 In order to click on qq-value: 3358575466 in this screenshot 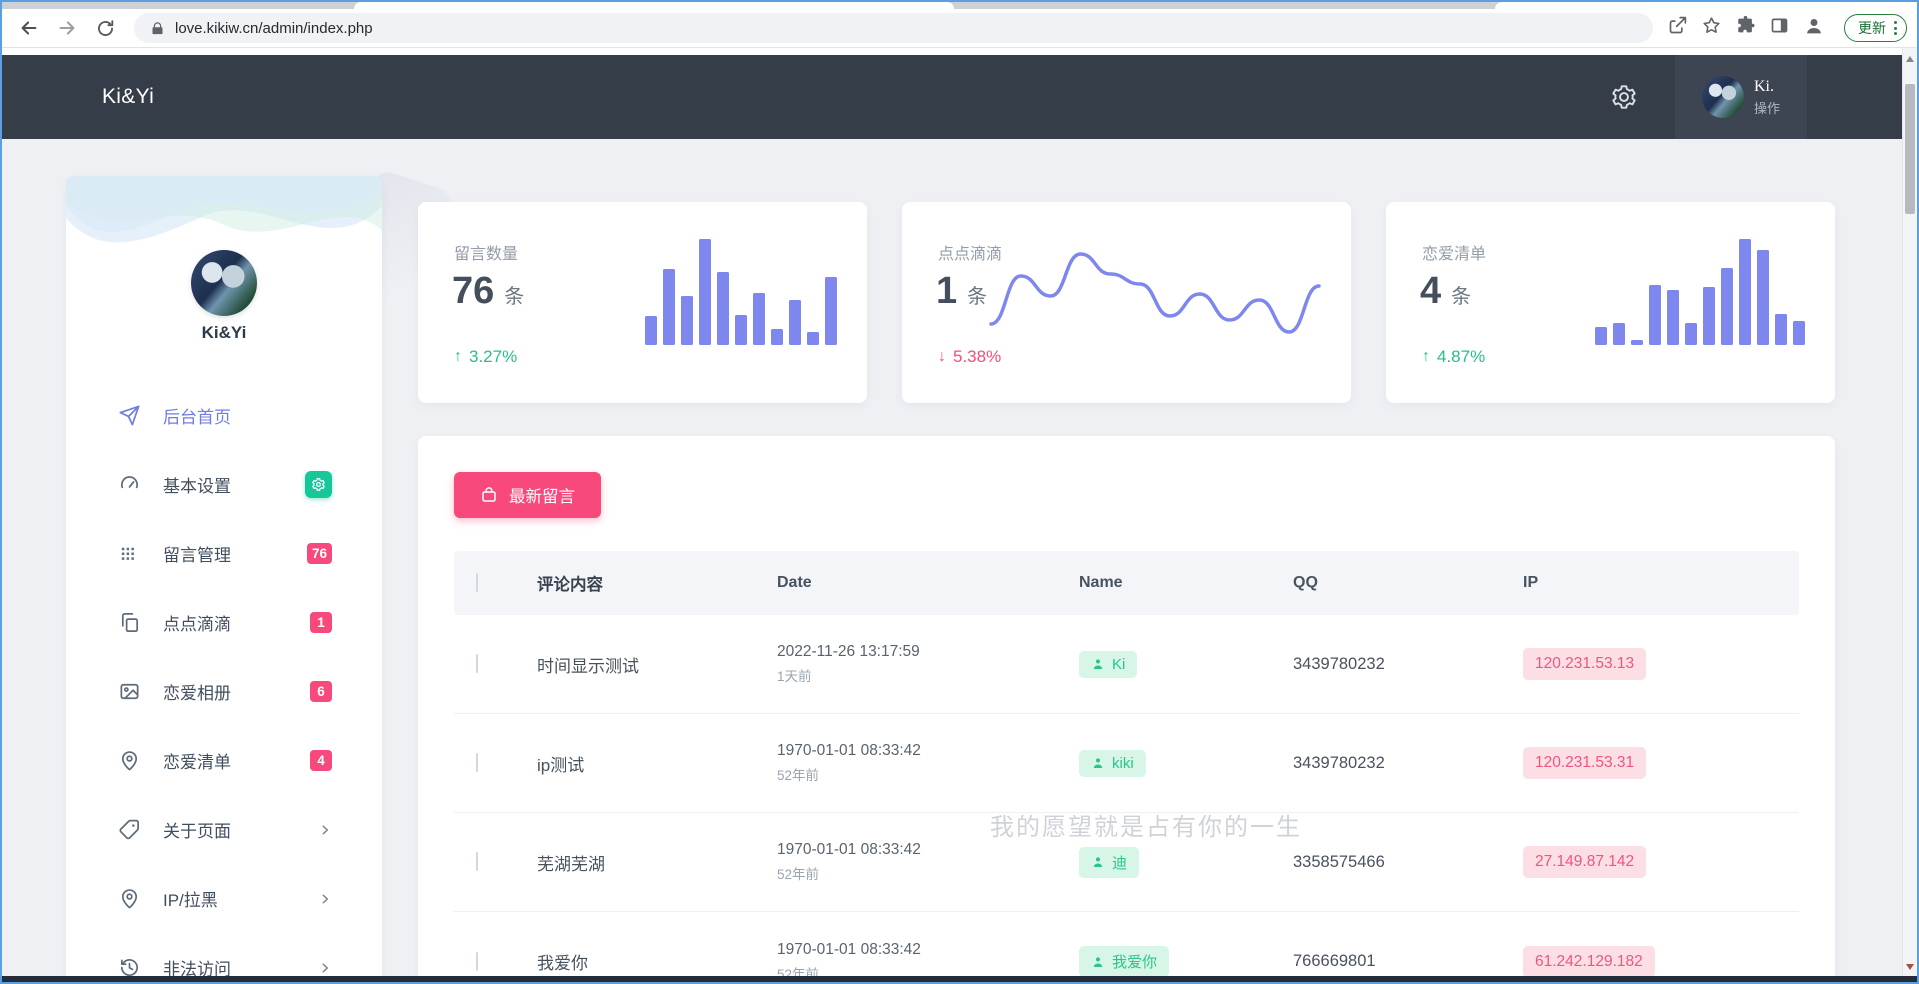, I will do `click(1339, 861)`.